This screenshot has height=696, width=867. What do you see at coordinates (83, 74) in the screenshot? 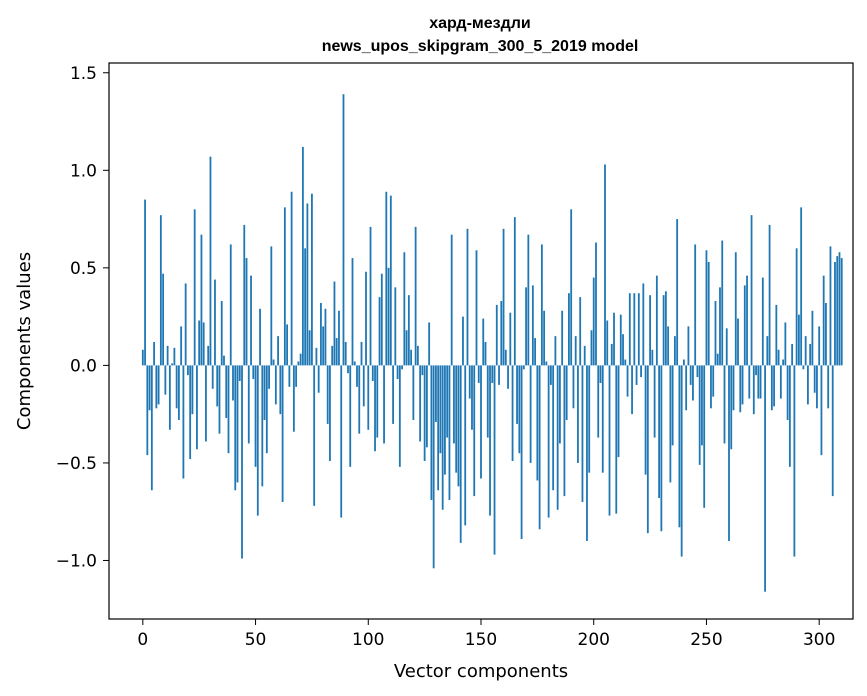
I see `y-tick-label: 1.5` at bounding box center [83, 74].